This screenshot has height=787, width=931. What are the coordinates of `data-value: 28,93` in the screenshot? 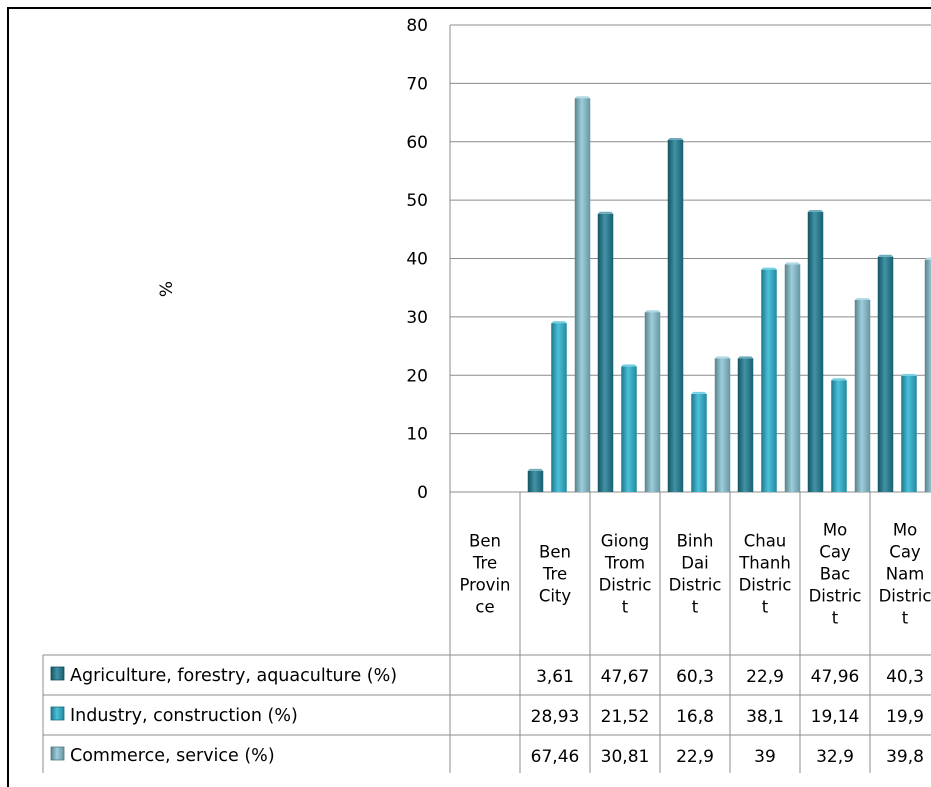 It's located at (555, 717).